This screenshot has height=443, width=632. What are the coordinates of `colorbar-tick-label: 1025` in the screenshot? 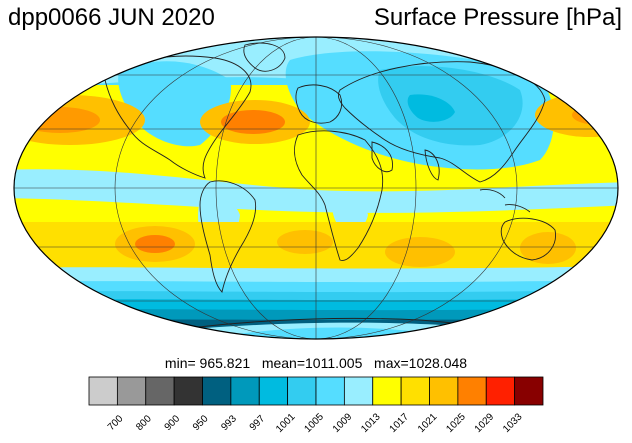 It's located at (456, 423).